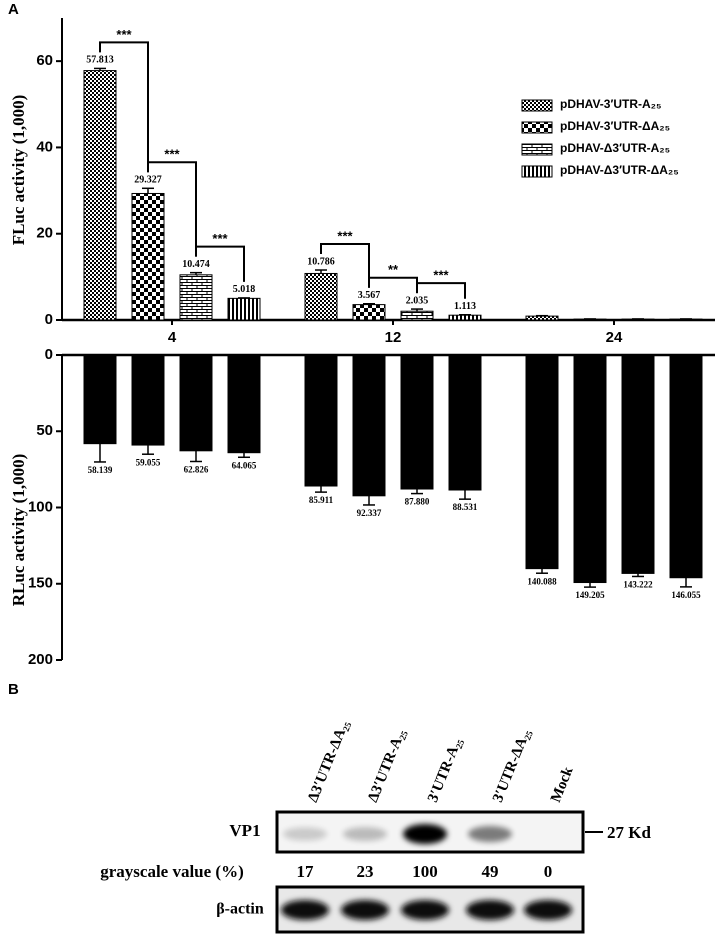 The image size is (720, 942). I want to click on value-label: 64.065, so click(244, 465).